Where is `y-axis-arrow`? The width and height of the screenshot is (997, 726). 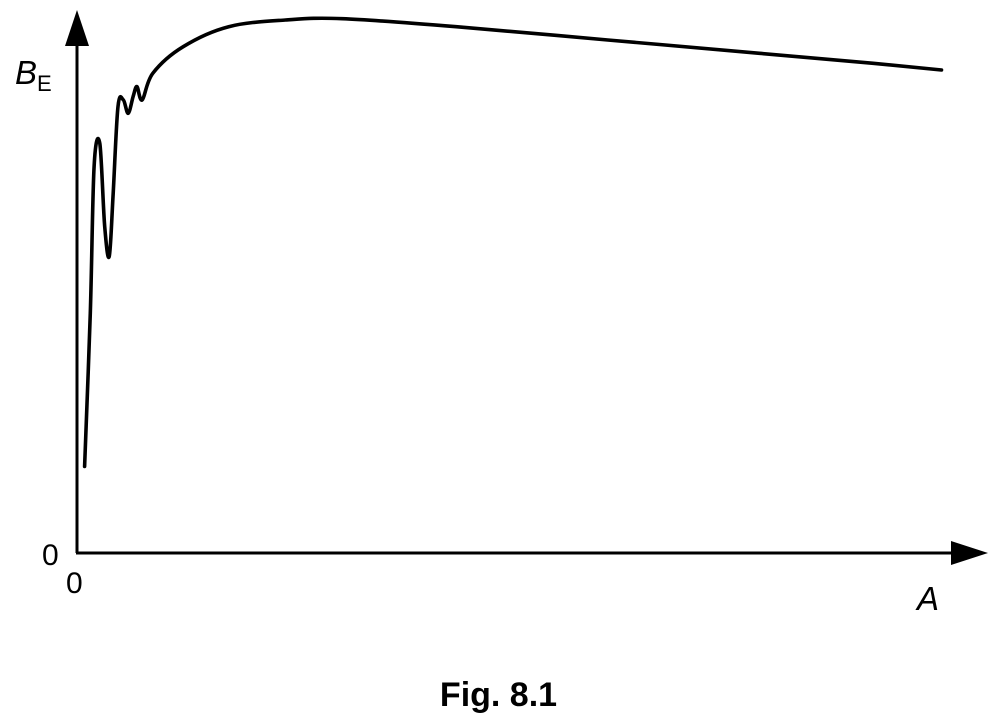
y-axis-arrow is located at coordinates (77, 28).